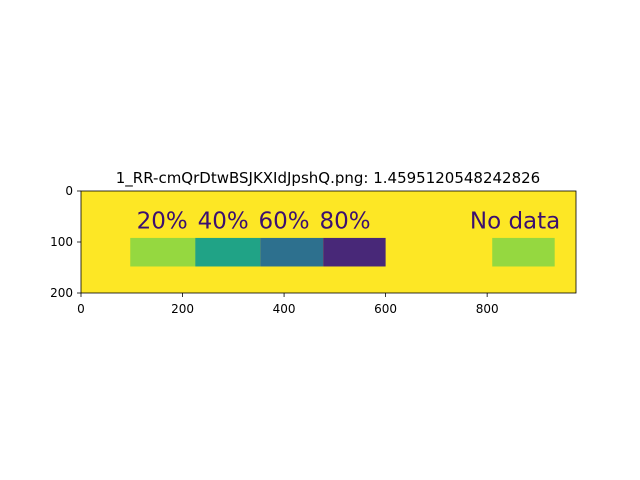  Describe the element at coordinates (344, 222) in the screenshot. I see `image-label: 80%` at that location.